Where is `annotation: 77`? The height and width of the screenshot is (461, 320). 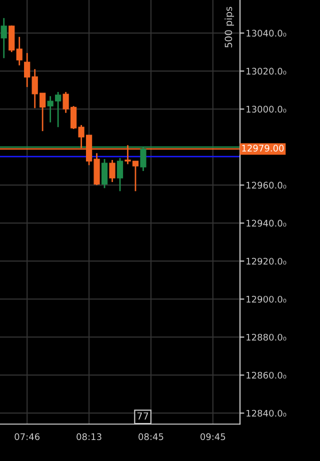
annotation: 77 is located at coordinates (142, 416).